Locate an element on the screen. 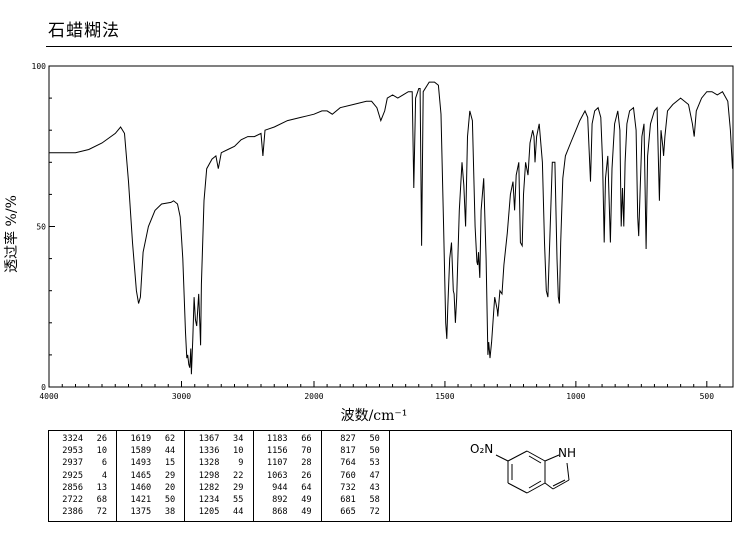 This screenshot has width=737, height=539. peak-table-row: 1282 29 is located at coordinates (220, 488).